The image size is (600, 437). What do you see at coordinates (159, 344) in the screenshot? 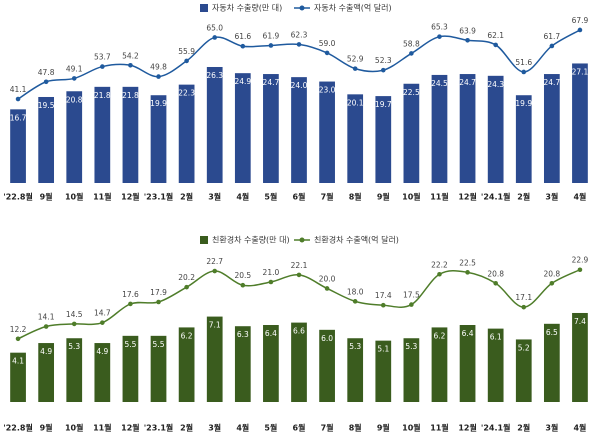
I see `bar-value-label: 5.5` at bounding box center [159, 344].